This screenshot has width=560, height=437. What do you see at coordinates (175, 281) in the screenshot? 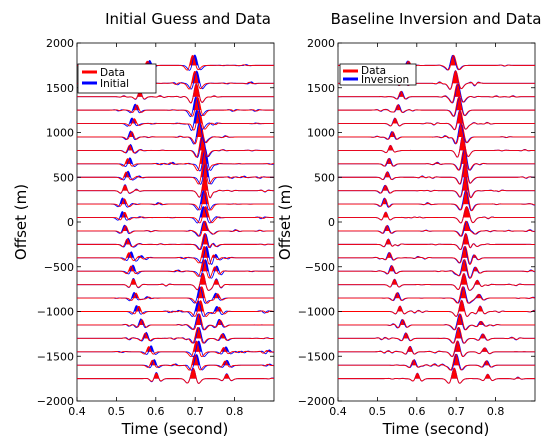
I see `trace-offset--700` at bounding box center [175, 281].